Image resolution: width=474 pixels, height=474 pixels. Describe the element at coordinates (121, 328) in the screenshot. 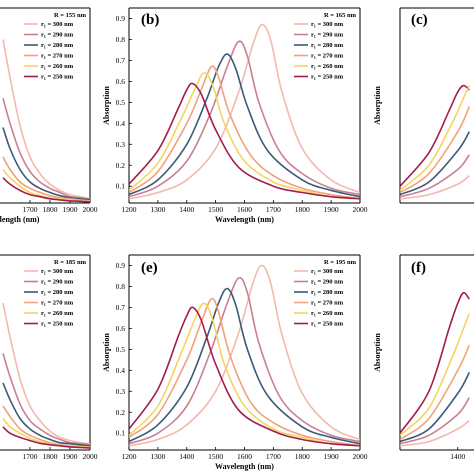

I see `y-tick-label: 0.6` at that location.